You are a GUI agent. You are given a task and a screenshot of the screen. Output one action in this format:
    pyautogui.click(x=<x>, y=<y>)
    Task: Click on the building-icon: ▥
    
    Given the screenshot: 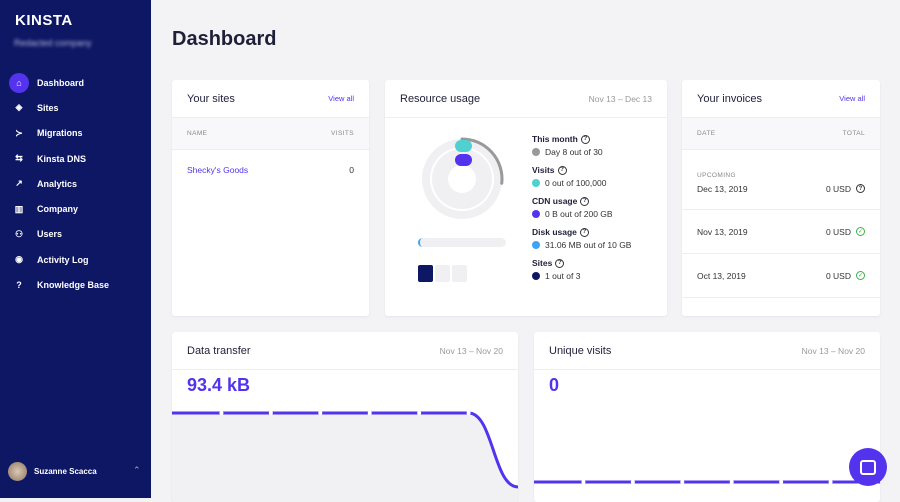 What is the action you would take?
    pyautogui.click(x=19, y=208)
    